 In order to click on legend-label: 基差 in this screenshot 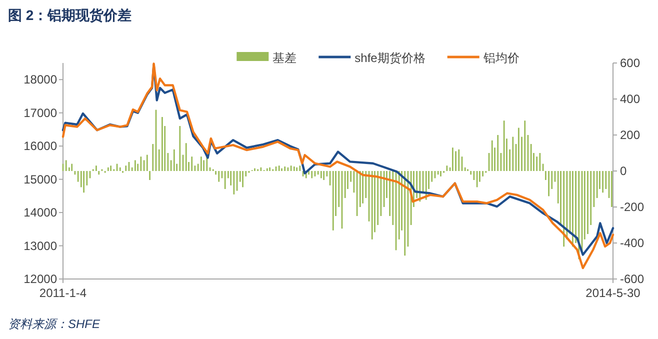, I will do `click(284, 58)`.